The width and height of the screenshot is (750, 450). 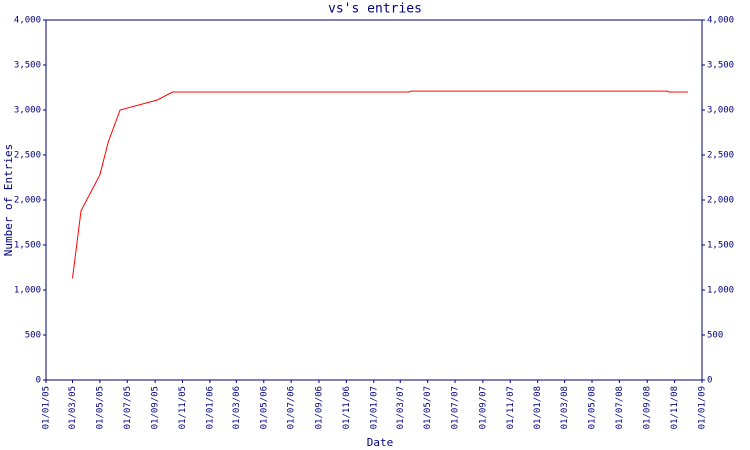 What do you see at coordinates (38, 381) in the screenshot?
I see `y-tick-label: 0` at bounding box center [38, 381].